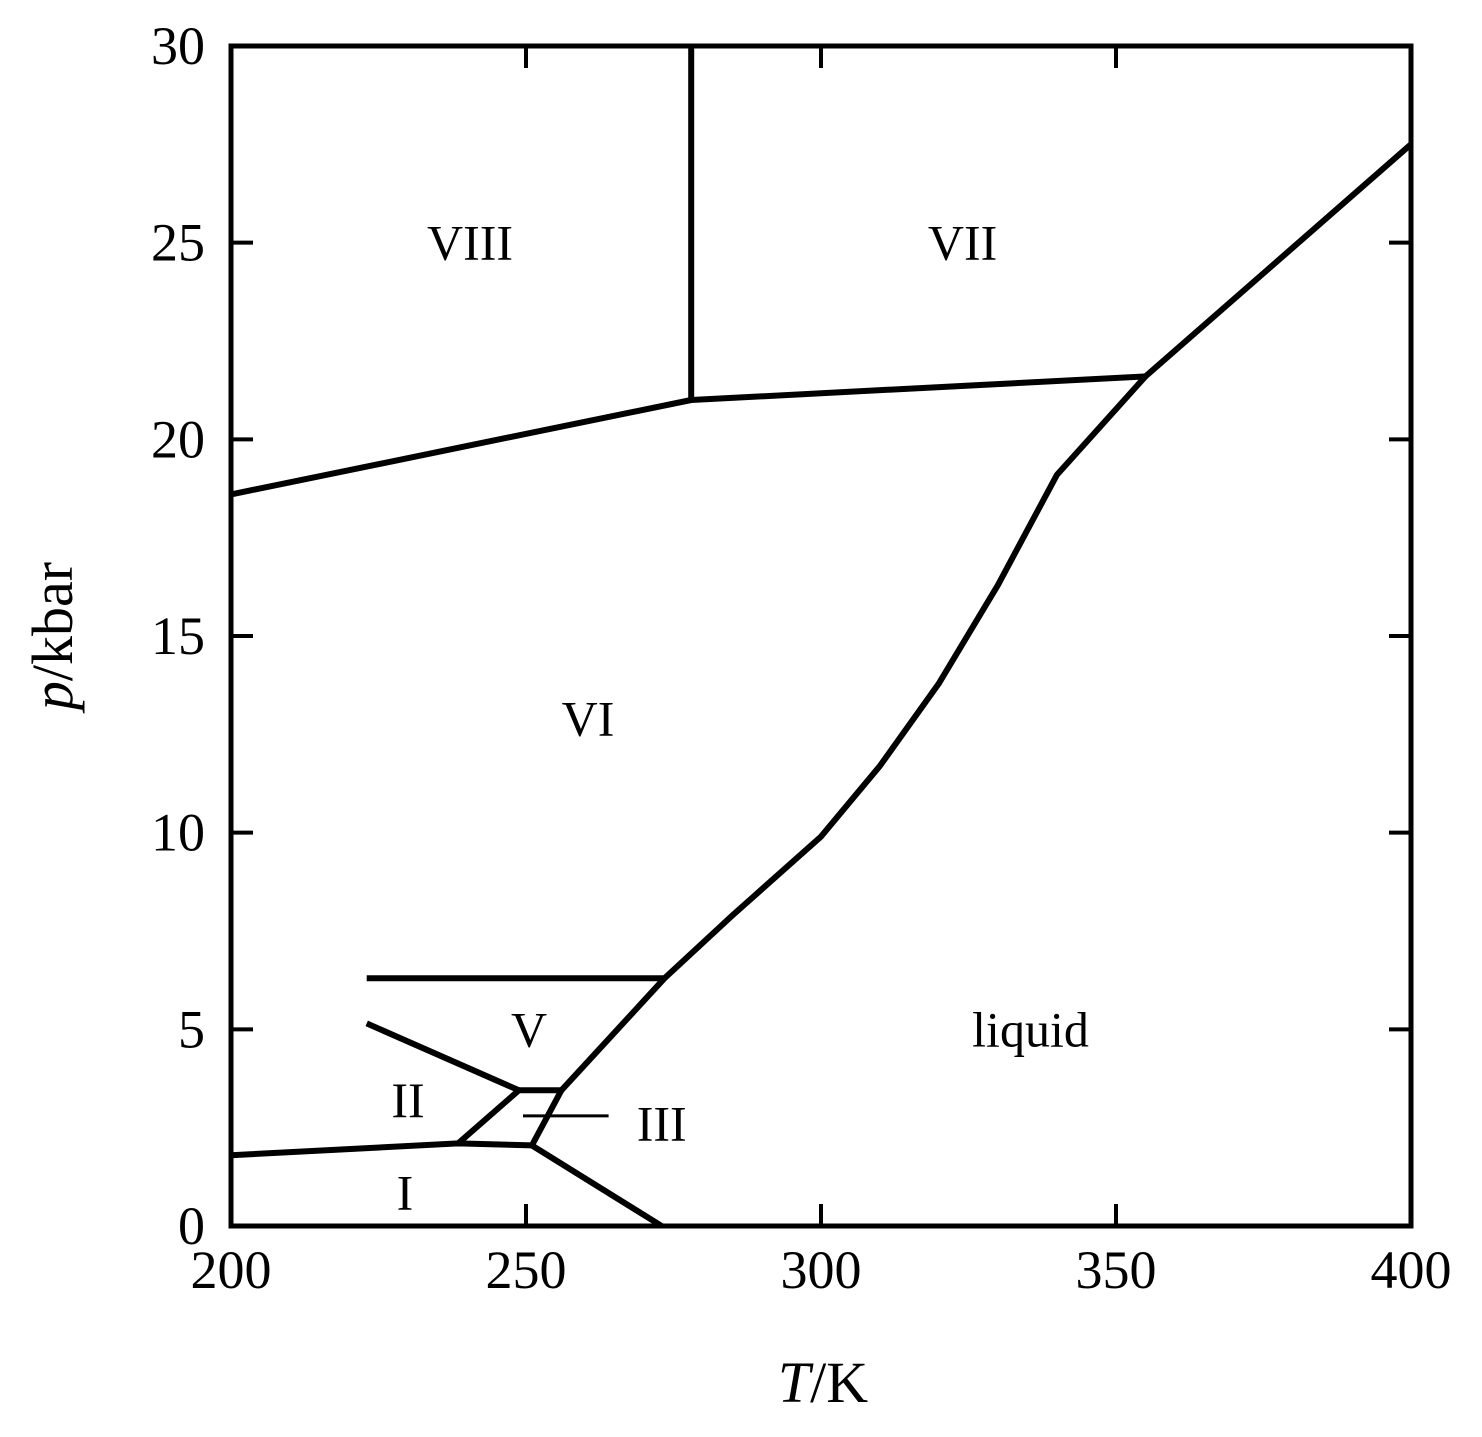  I want to click on y-tick-label: 10, so click(178, 833).